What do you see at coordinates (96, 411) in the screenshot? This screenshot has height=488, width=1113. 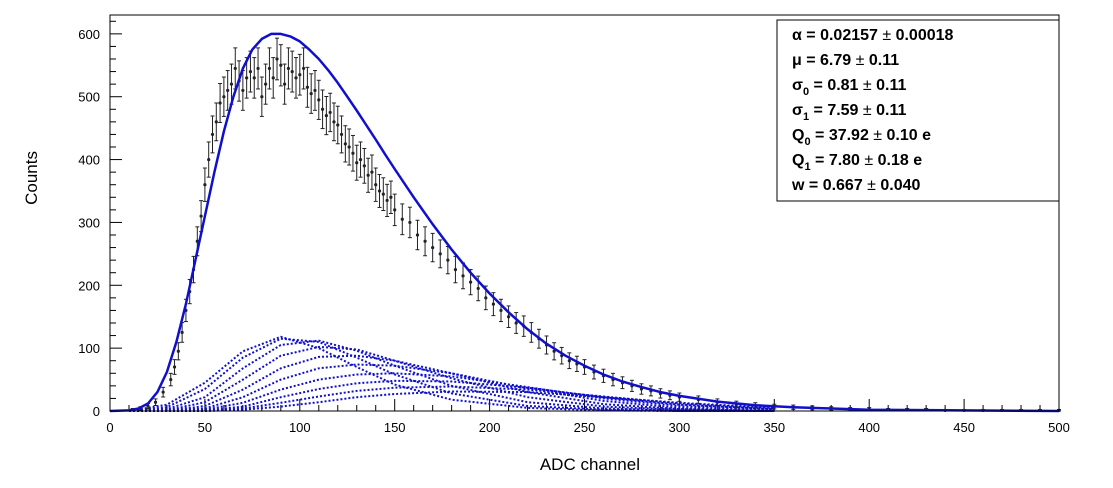 I see `y-tick-label: 0` at bounding box center [96, 411].